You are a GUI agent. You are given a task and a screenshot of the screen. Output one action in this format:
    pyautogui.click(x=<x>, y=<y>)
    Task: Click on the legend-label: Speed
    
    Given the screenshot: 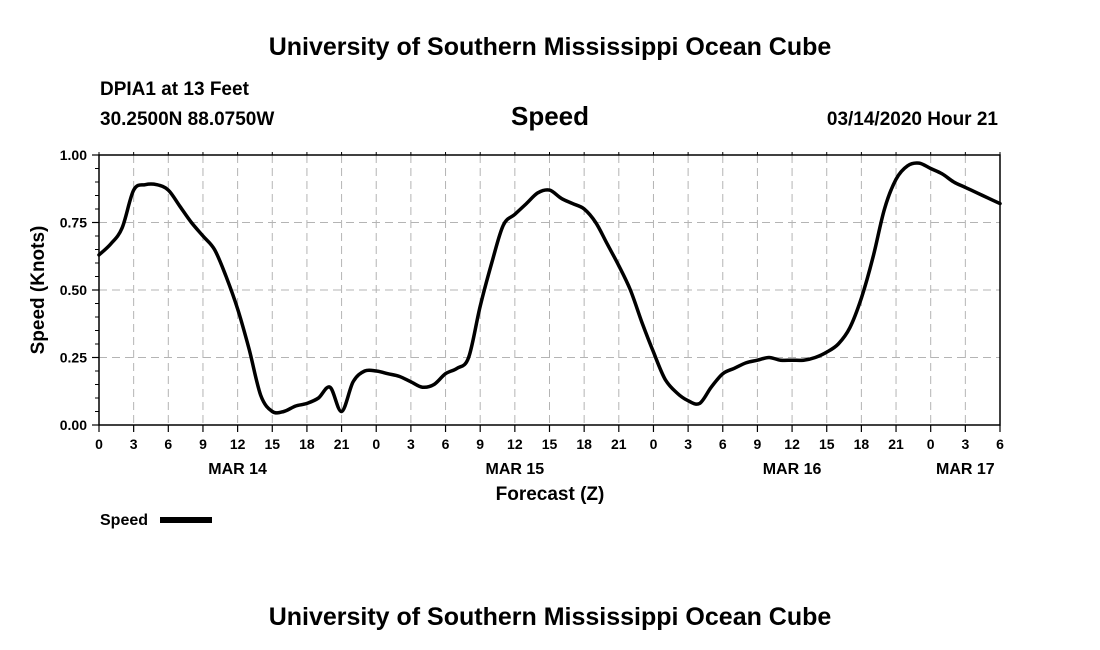 What is the action you would take?
    pyautogui.click(x=124, y=520)
    